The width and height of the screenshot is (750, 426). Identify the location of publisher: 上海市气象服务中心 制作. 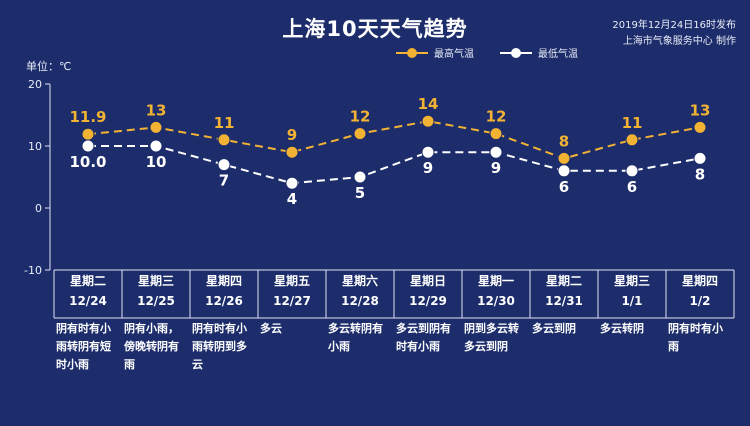
(679, 41).